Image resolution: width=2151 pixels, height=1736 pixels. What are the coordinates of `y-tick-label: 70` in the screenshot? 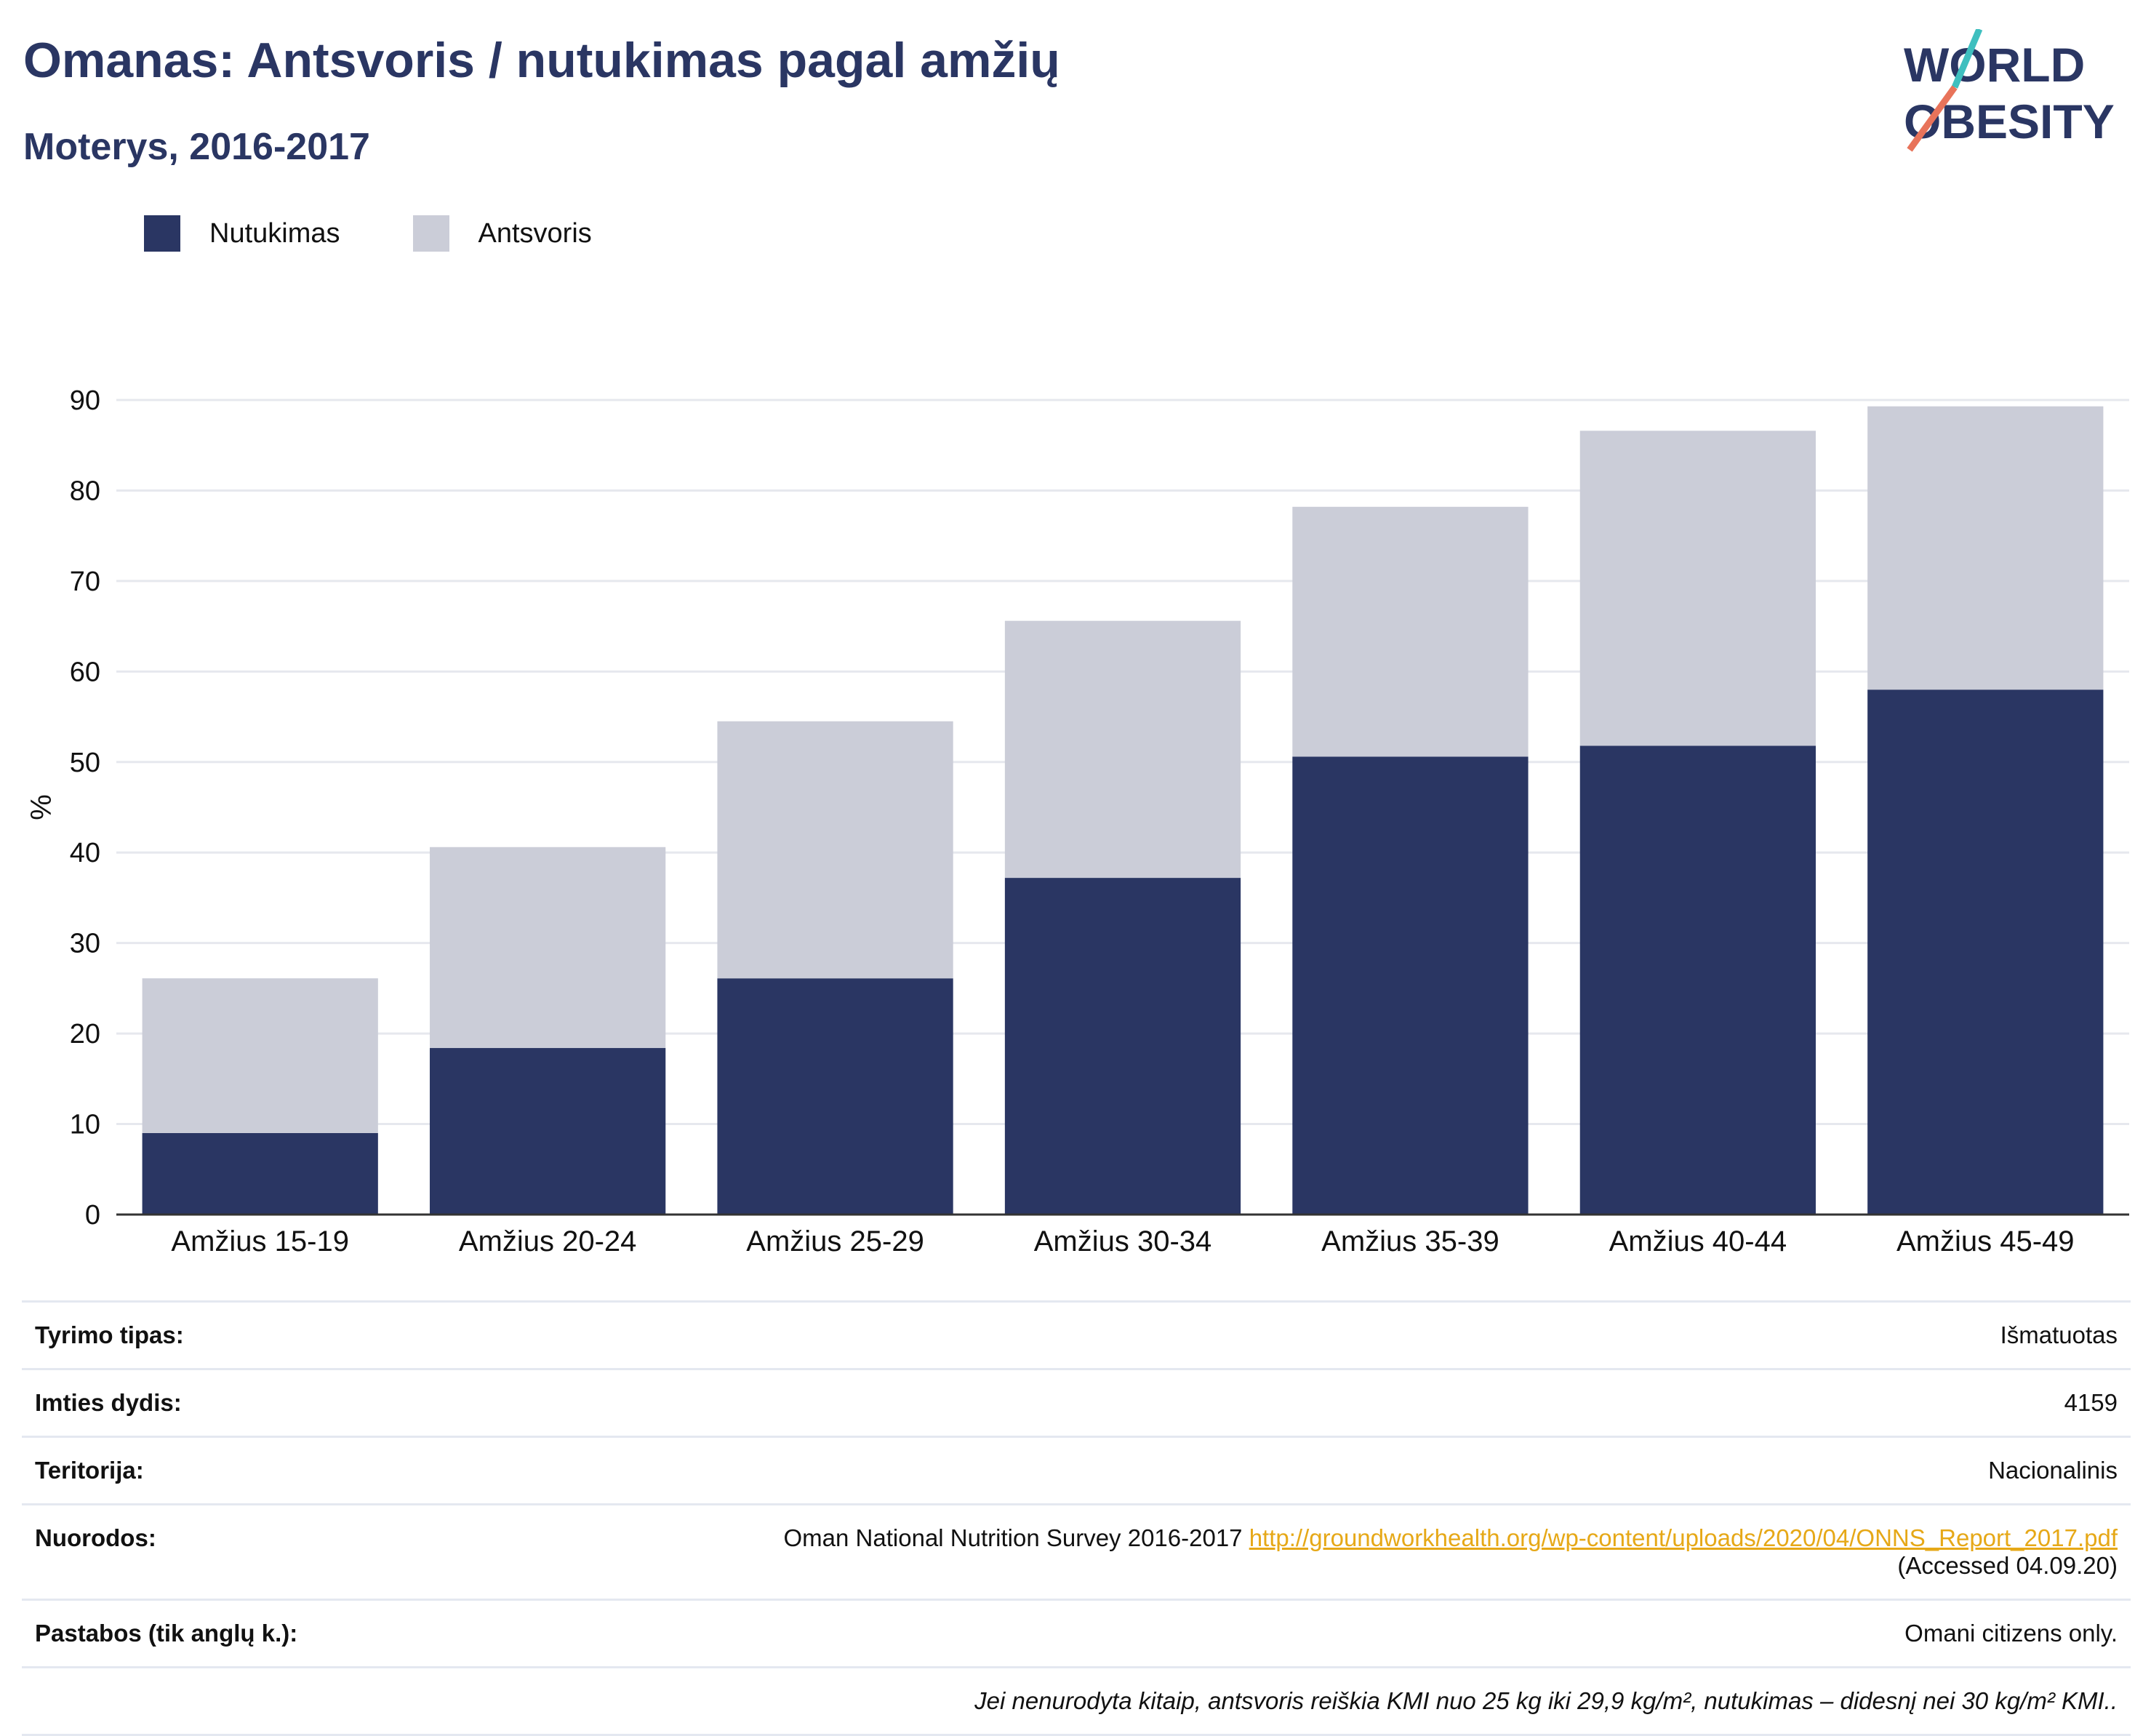 It's located at (85, 582).